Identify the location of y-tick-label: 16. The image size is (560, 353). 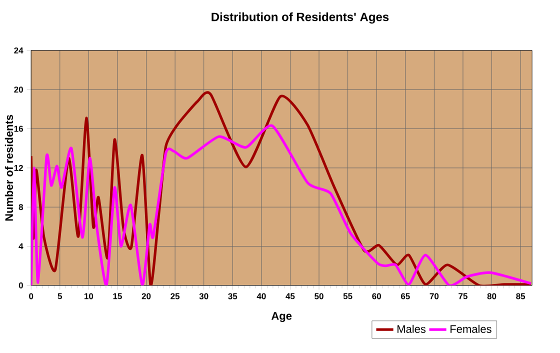
(18, 129).